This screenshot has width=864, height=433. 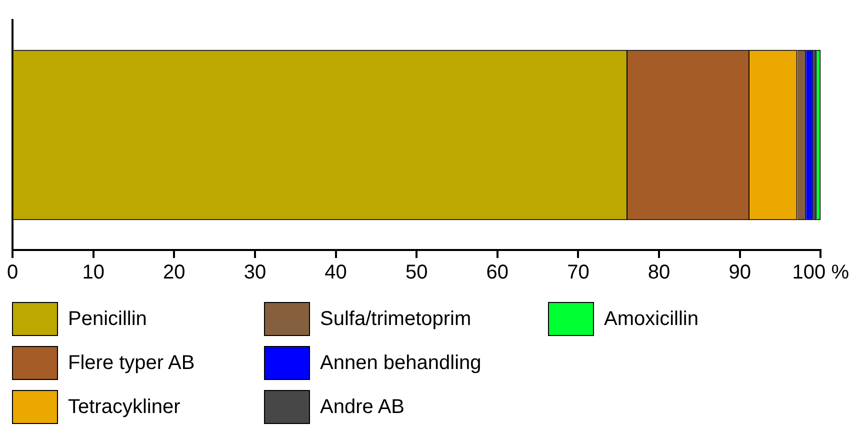 I want to click on x-tick-label: 100 %, so click(x=821, y=273).